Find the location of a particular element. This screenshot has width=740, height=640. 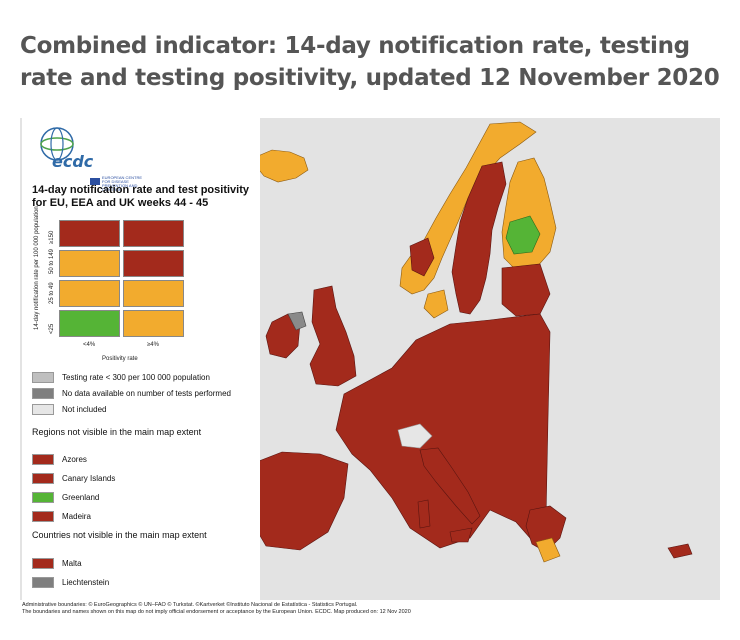

legend-label: Not included is located at coordinates (84, 409).